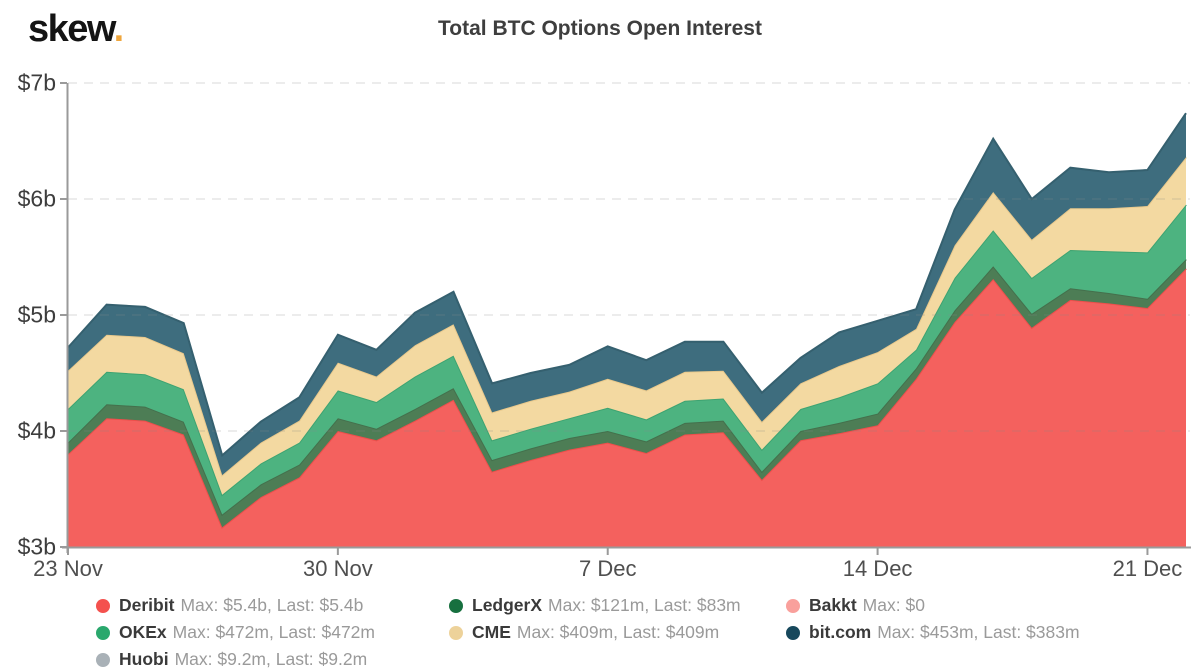  Describe the element at coordinates (644, 605) in the screenshot. I see `legend-item-stats: Max: $121m, Last: $83m` at that location.